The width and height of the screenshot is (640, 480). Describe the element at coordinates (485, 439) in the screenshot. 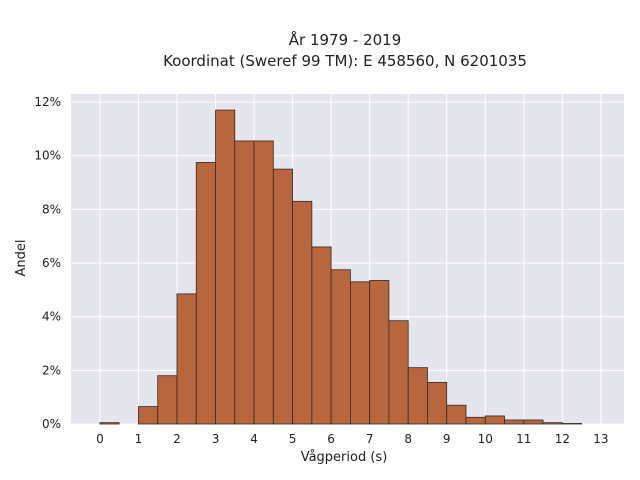

I see `x-tick-label: 10` at that location.